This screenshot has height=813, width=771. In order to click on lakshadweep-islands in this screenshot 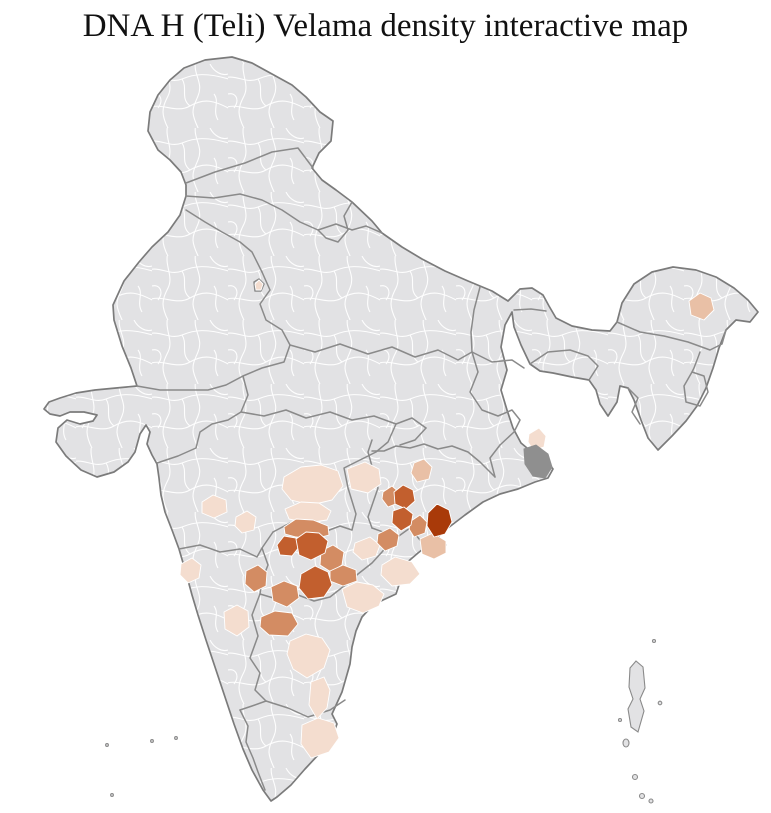, I will do `click(141, 766)`.